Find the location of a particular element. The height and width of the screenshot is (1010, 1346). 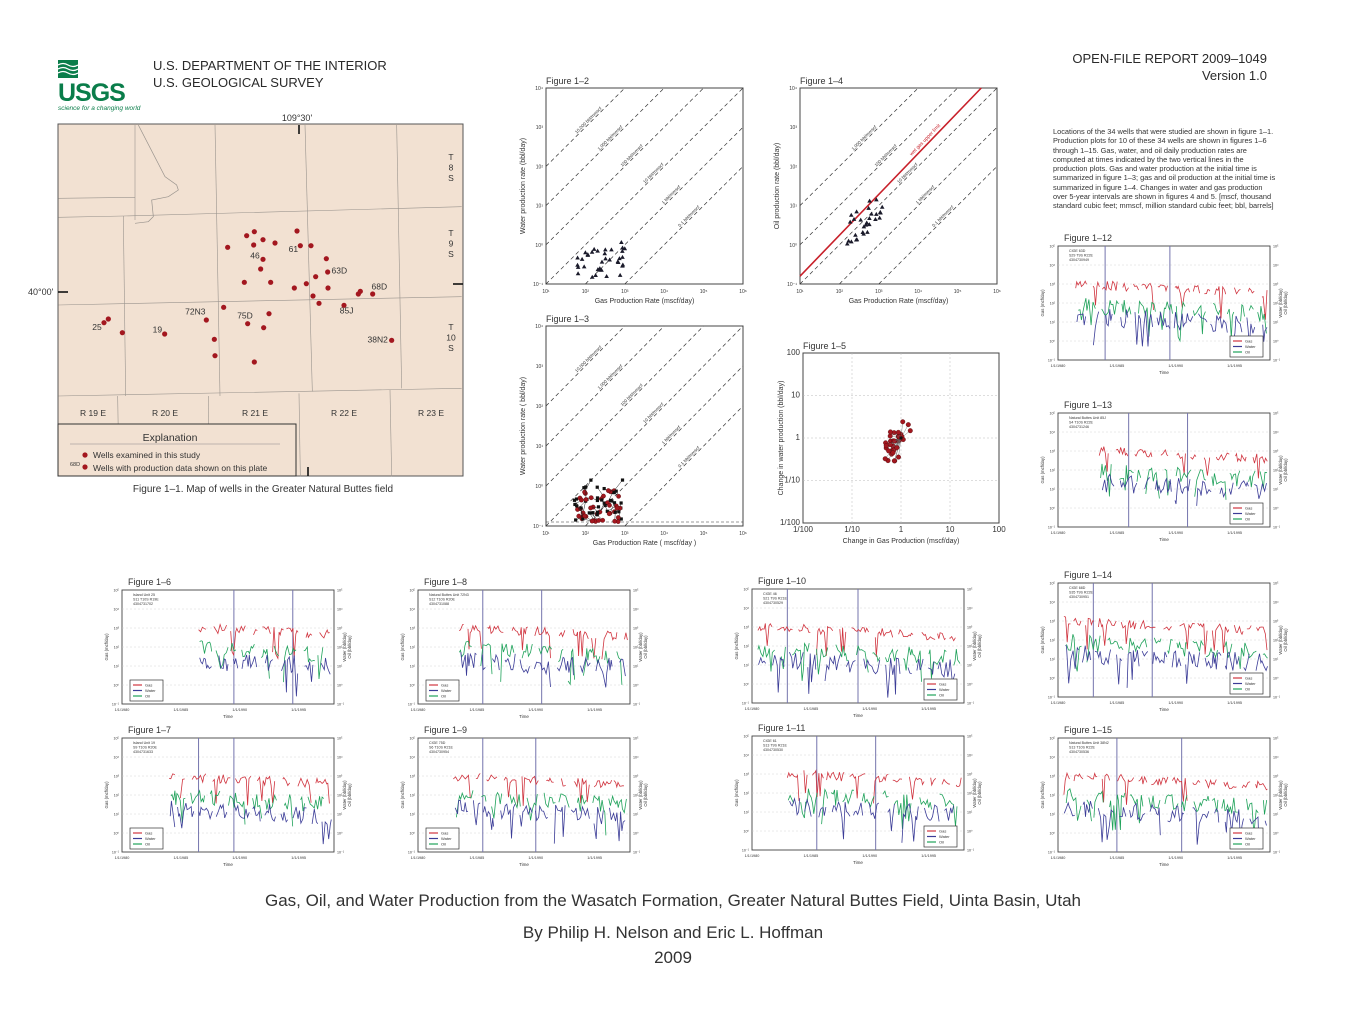

well-label: 63D is located at coordinates (340, 270).